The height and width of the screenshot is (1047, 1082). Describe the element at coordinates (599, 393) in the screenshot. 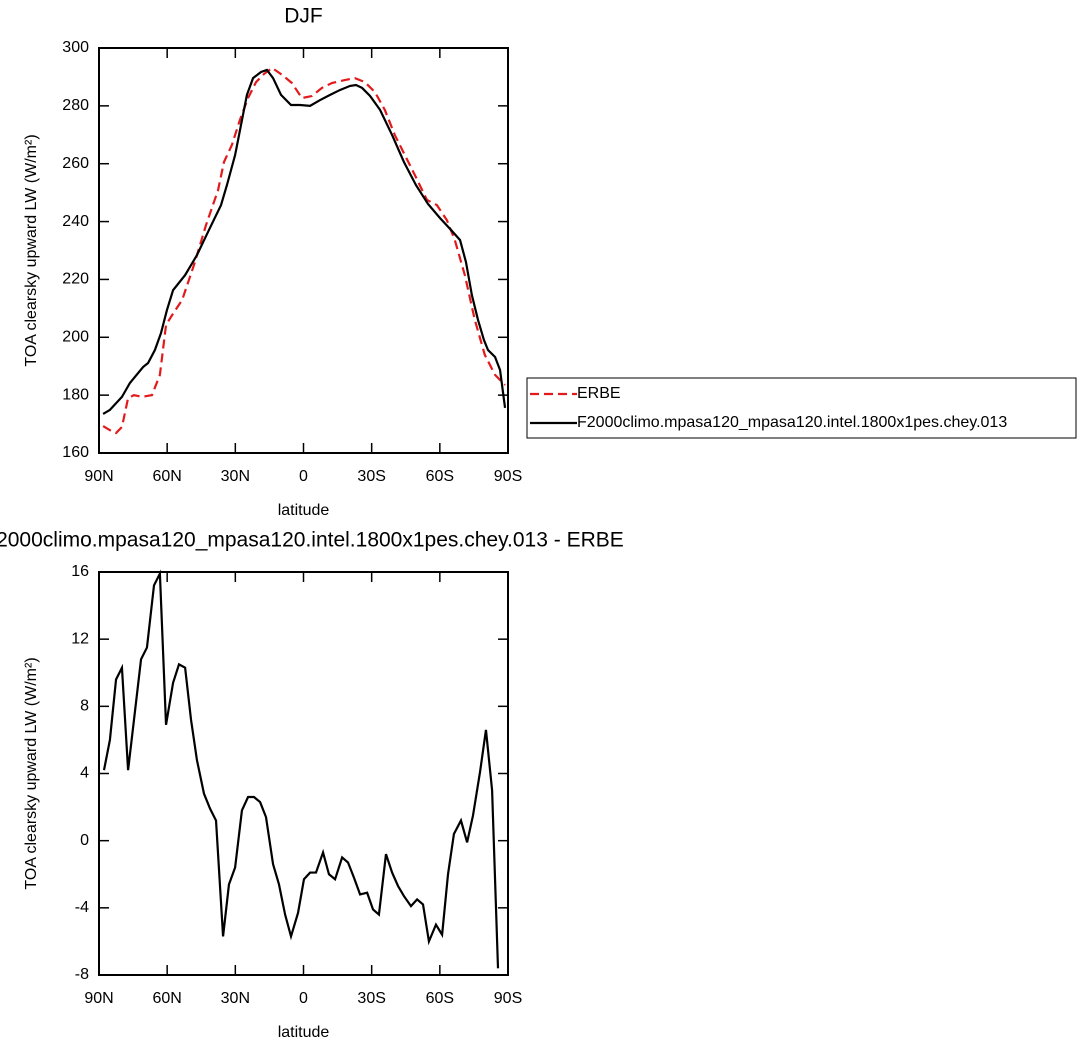

I see `legend-label: ERBE` at that location.